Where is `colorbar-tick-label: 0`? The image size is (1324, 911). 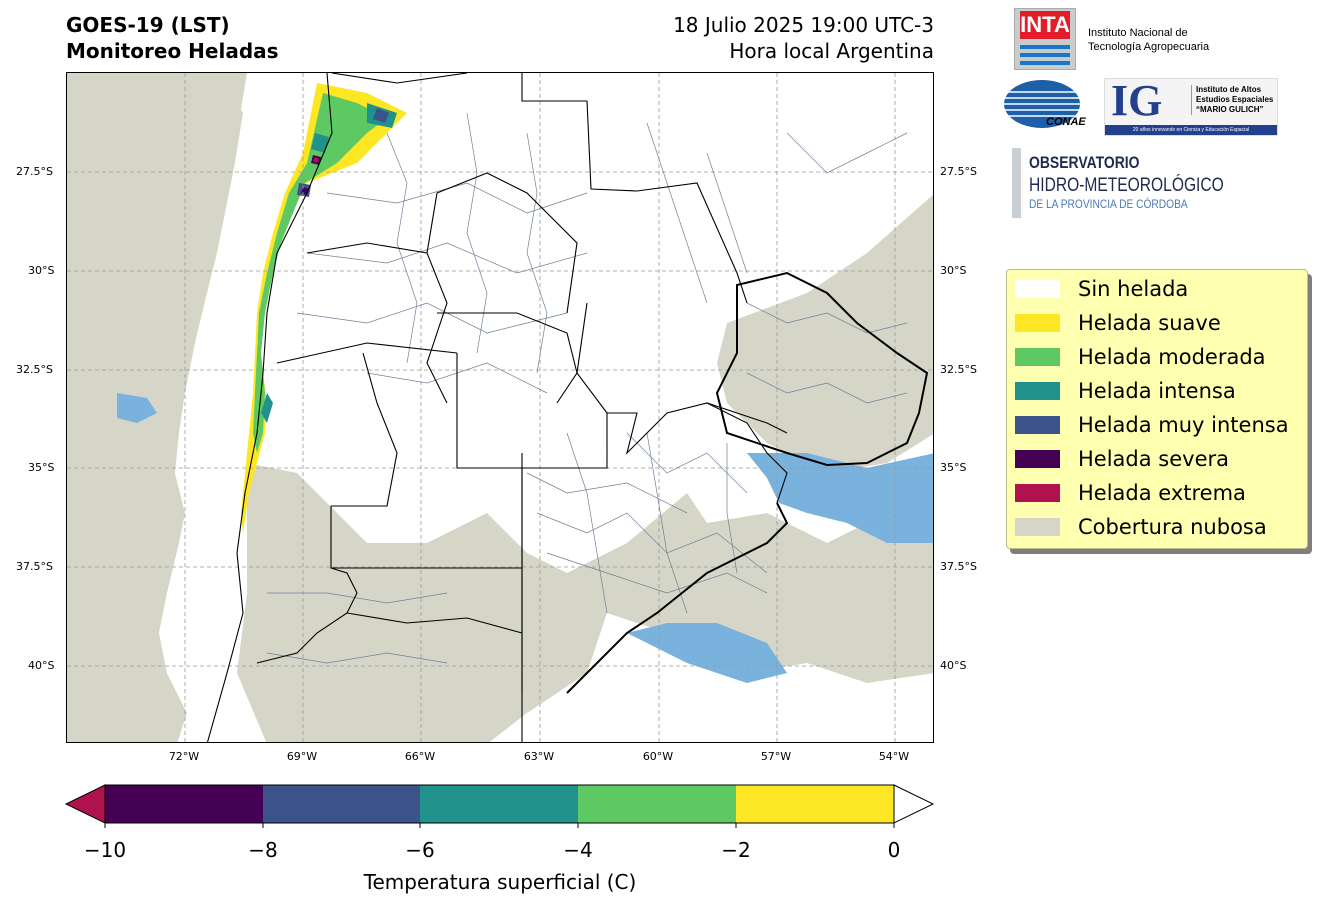
colorbar-tick-label: 0 is located at coordinates (894, 850).